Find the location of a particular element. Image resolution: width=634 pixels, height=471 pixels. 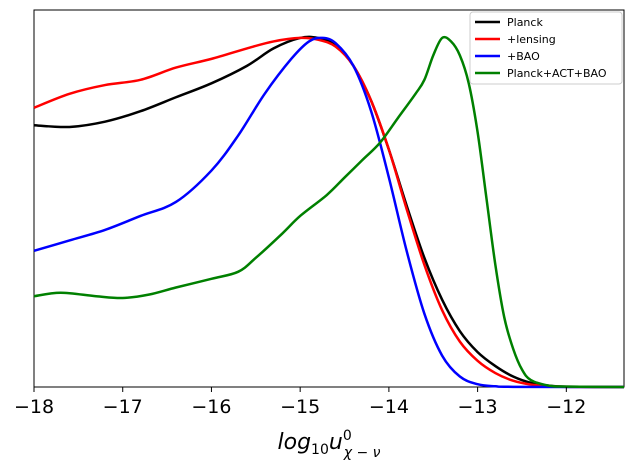

x-tick-label: −18 is located at coordinates (34, 407).